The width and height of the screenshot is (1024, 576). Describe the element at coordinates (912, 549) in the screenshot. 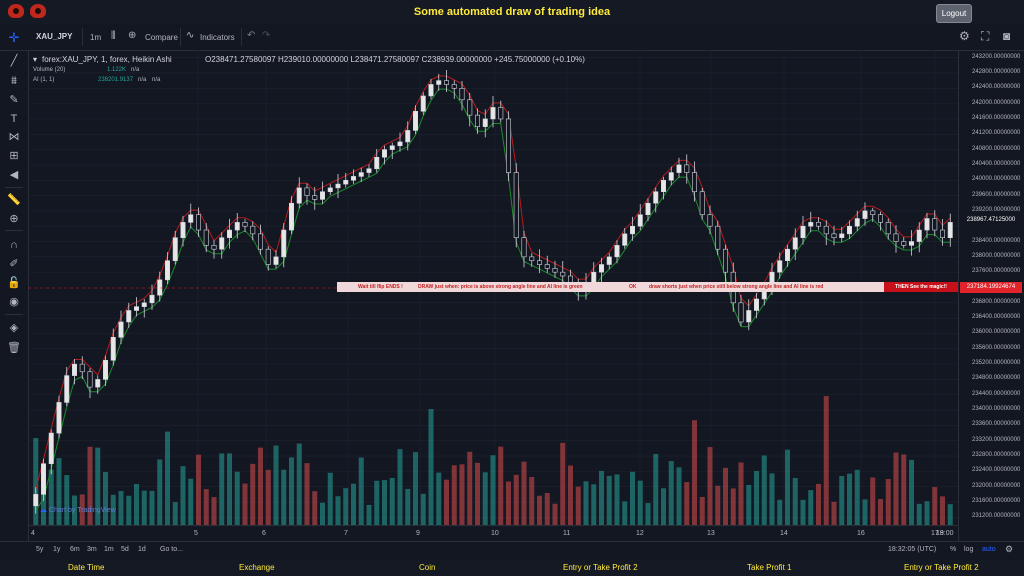

I see `clock-readout: 18:32:05 (UTC)` at that location.